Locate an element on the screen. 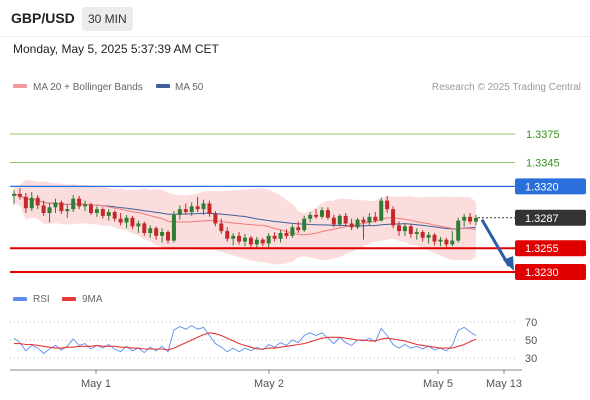 This screenshot has height=400, width=590. last-price-badge is located at coordinates (550, 217).